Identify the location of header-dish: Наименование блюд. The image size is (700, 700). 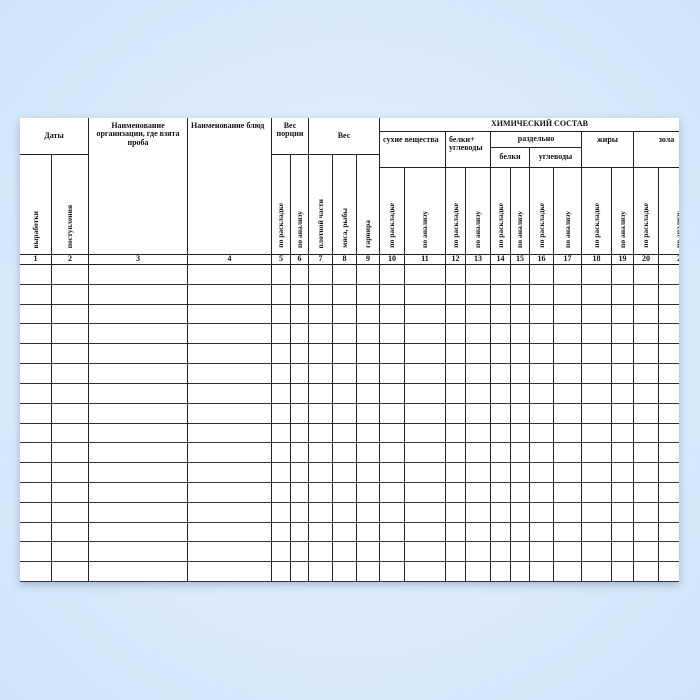
(230, 186).